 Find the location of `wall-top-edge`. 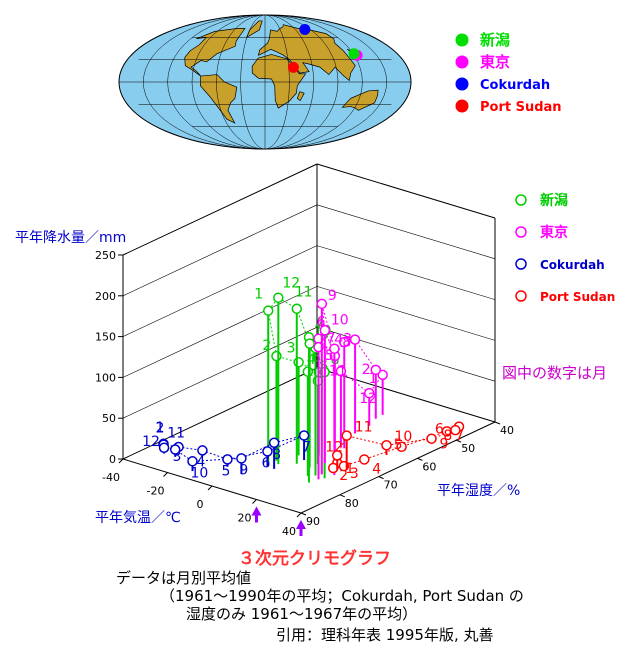

wall-top-edge is located at coordinates (406, 191).